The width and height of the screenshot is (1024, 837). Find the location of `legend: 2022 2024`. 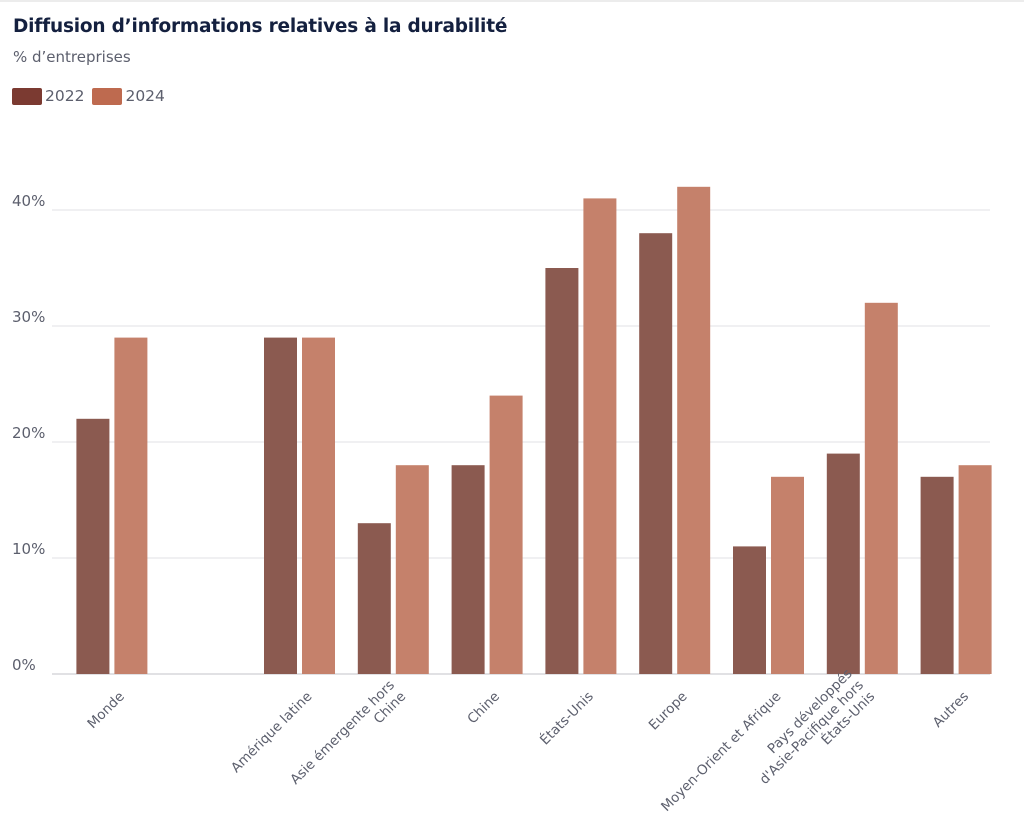

legend: 2022 2024 is located at coordinates (92, 96).